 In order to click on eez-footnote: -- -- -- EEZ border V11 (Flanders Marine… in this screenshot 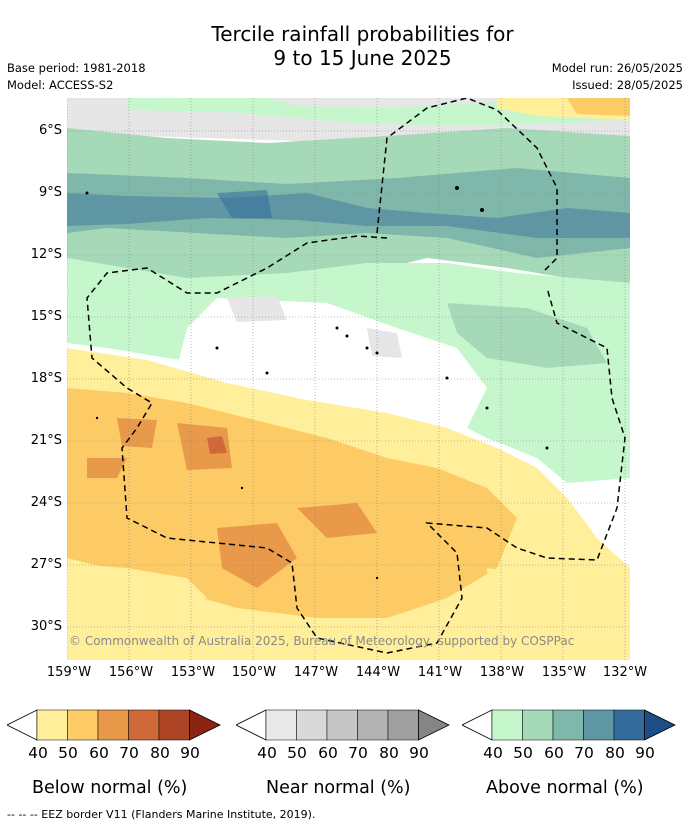, I will do `click(161, 814)`.